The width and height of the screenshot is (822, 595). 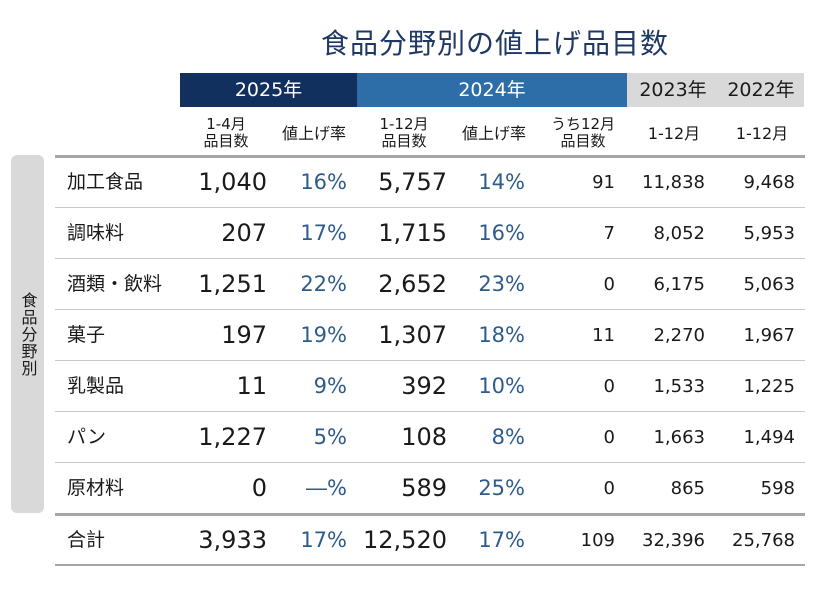 I want to click on row-label: 調味料, so click(x=96, y=233).